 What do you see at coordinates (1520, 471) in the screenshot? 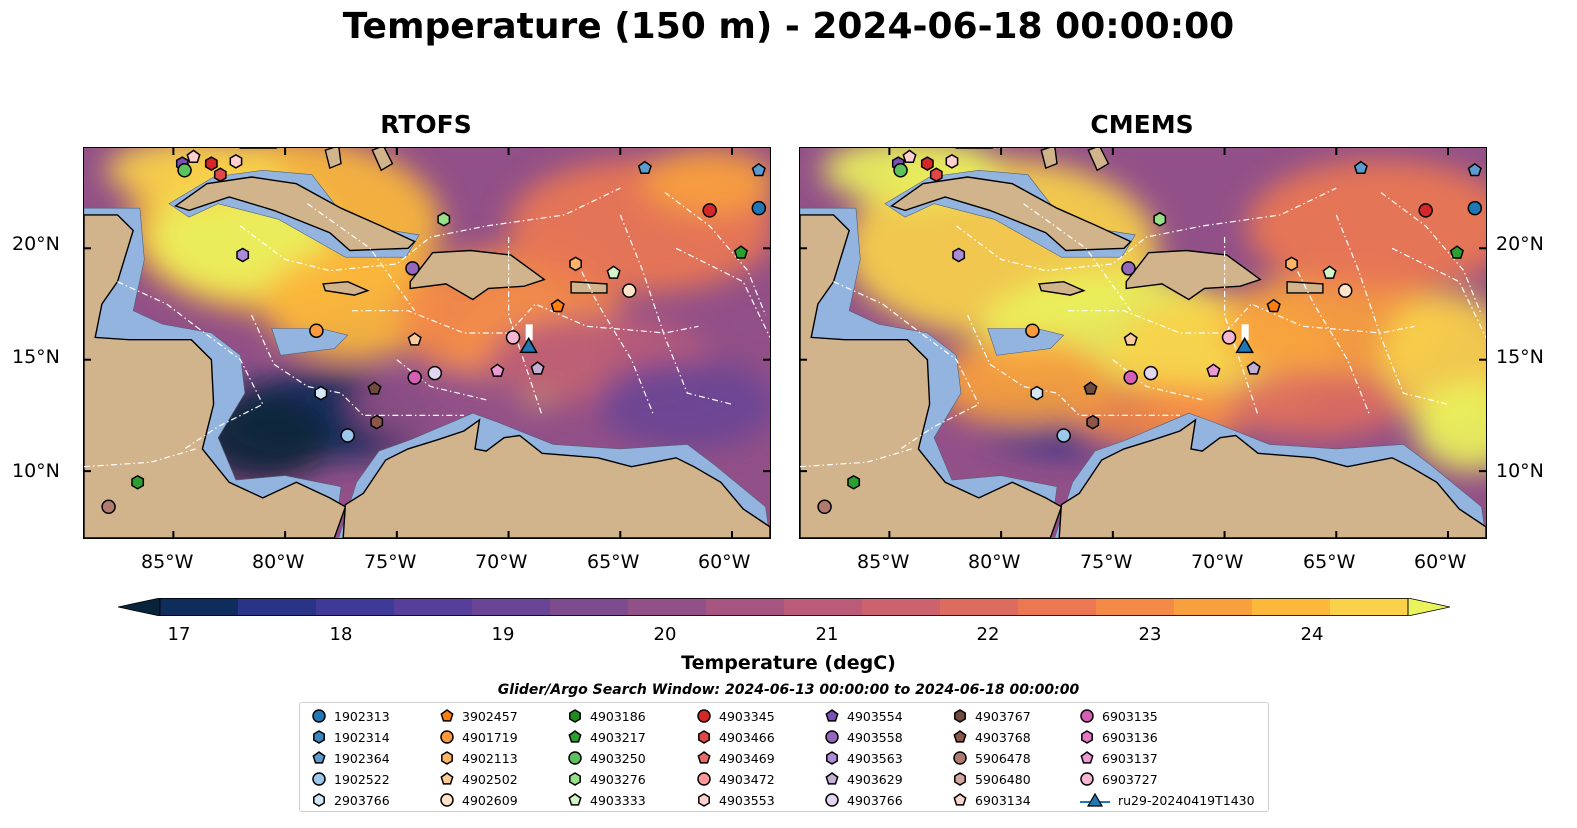
I see `lat-label: 10°N` at bounding box center [1520, 471].